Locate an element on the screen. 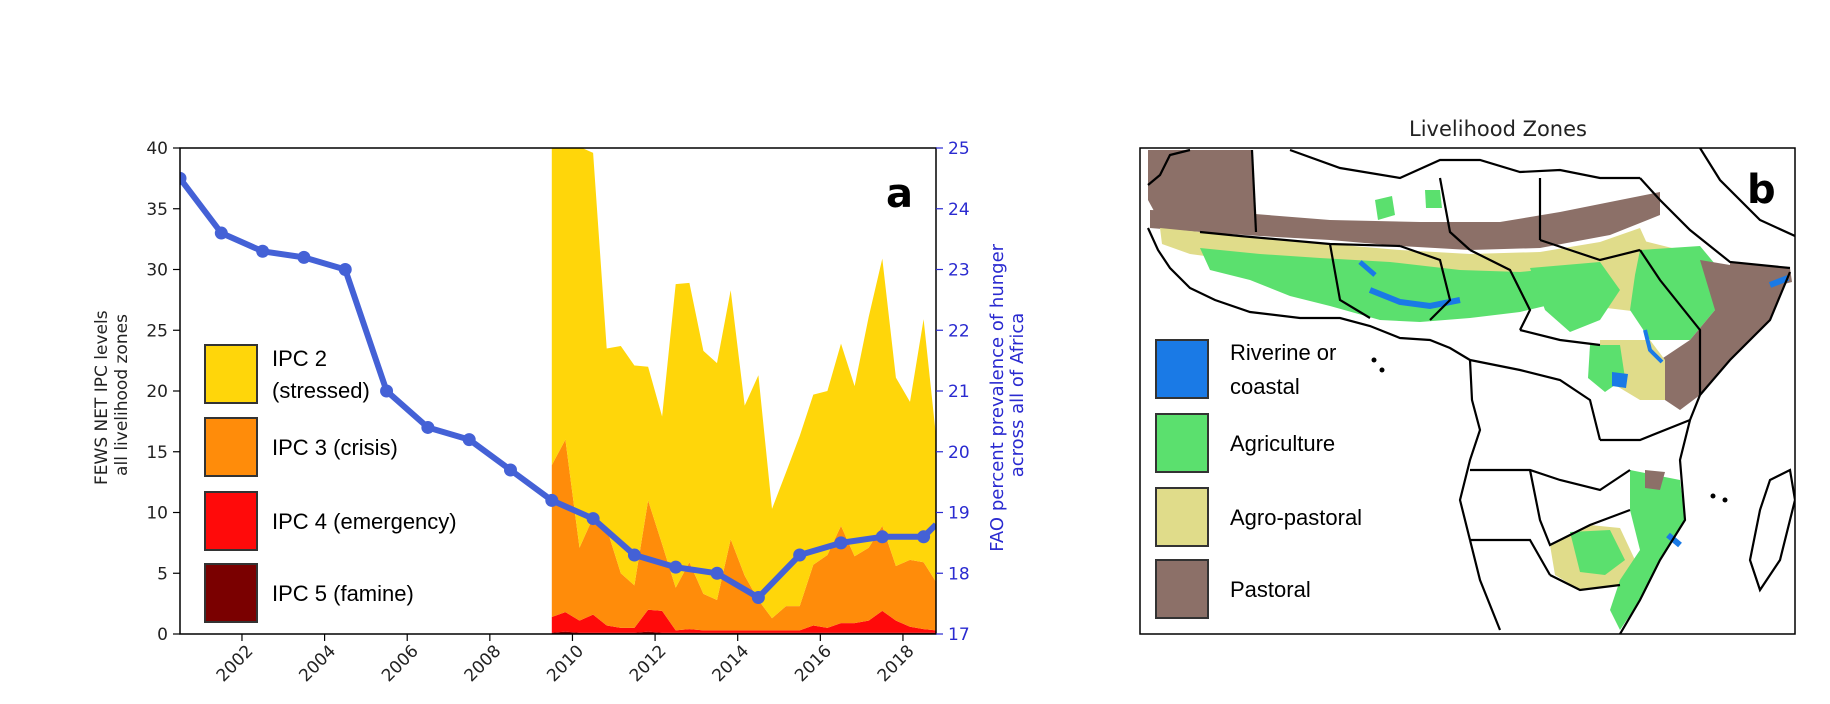 This screenshot has width=1830, height=704. red-sea-coast is located at coordinates (1715, 223).